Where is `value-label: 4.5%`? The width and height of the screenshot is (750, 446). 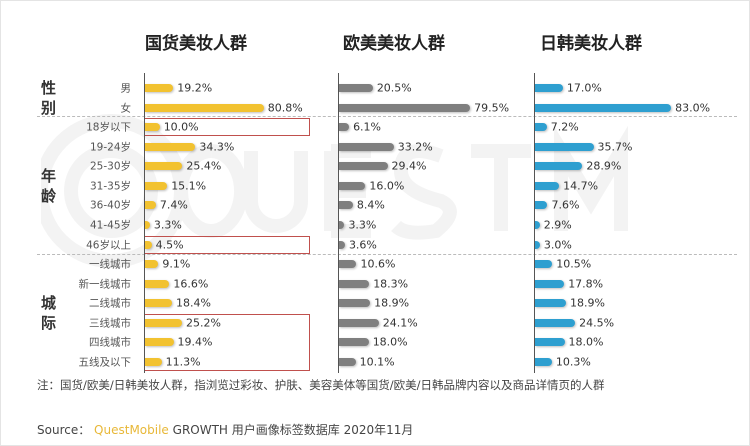 value-label: 4.5% is located at coordinates (169, 245).